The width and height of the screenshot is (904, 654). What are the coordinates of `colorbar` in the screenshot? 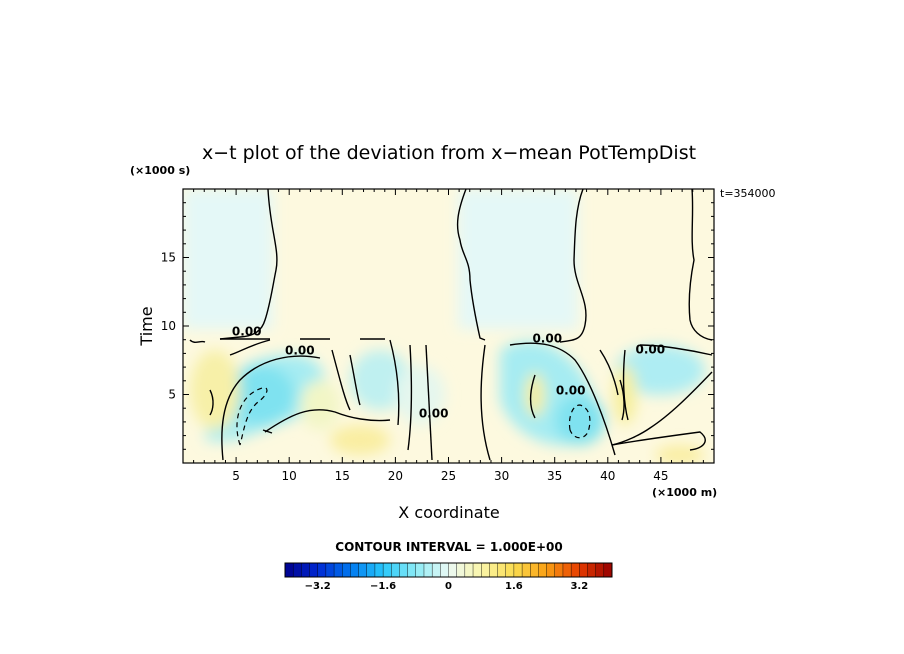 It's located at (448, 570).